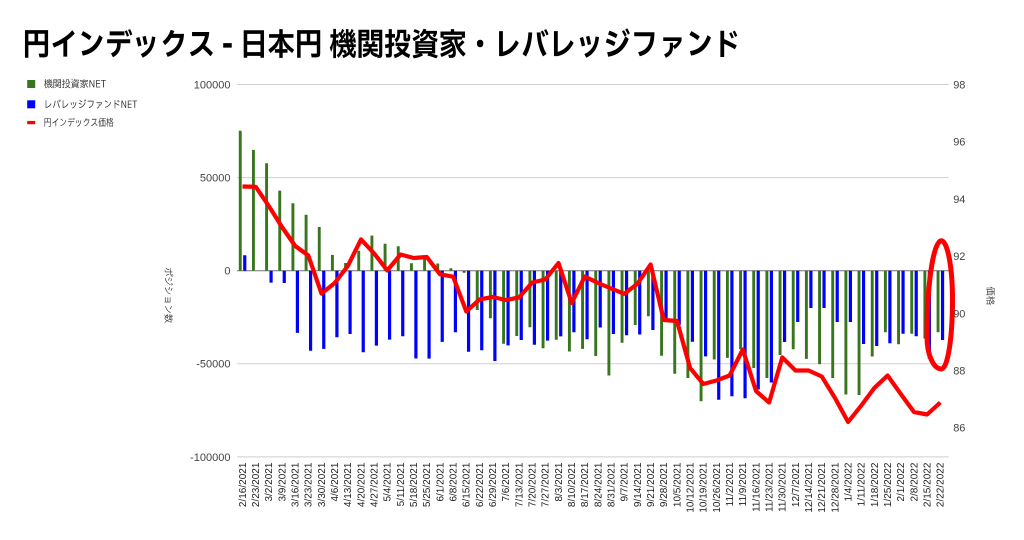 The height and width of the screenshot is (540, 1024). Describe the element at coordinates (282, 481) in the screenshot. I see `svg-text: 3/9/2021` at that location.